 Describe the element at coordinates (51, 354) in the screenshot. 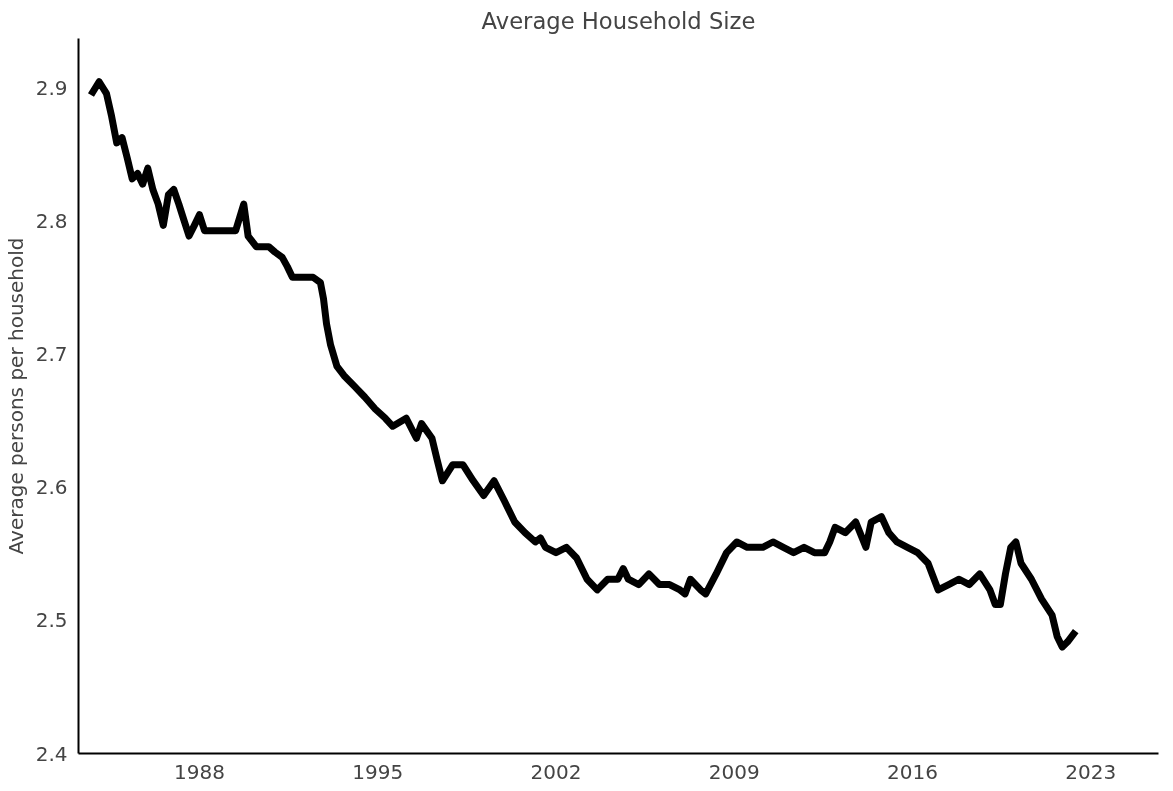

I see `y-tick-label: 2.7` at that location.